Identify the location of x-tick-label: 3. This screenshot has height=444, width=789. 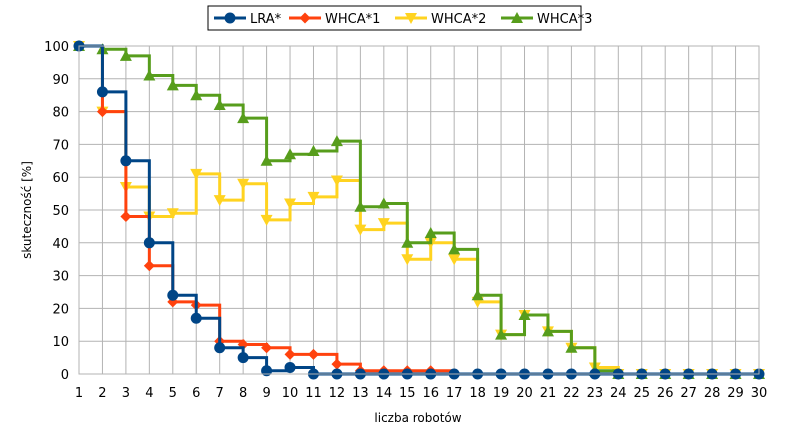
(126, 393).